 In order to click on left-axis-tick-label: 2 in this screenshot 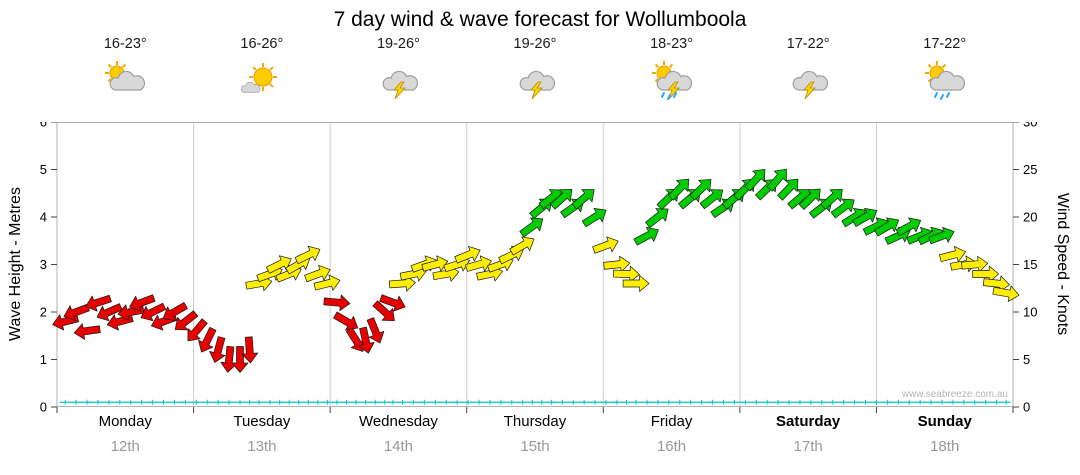, I will do `click(43, 312)`.